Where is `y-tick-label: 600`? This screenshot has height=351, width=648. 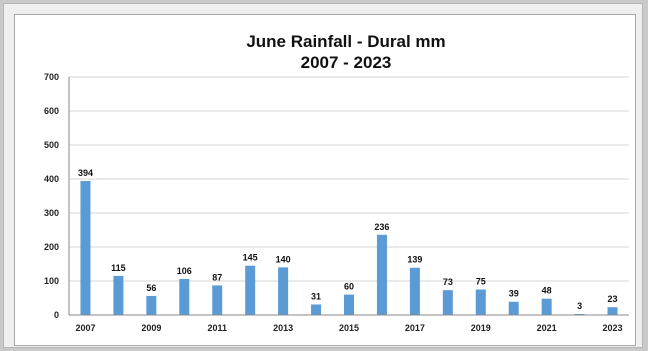 y-tick-label: 600 is located at coordinates (51, 111).